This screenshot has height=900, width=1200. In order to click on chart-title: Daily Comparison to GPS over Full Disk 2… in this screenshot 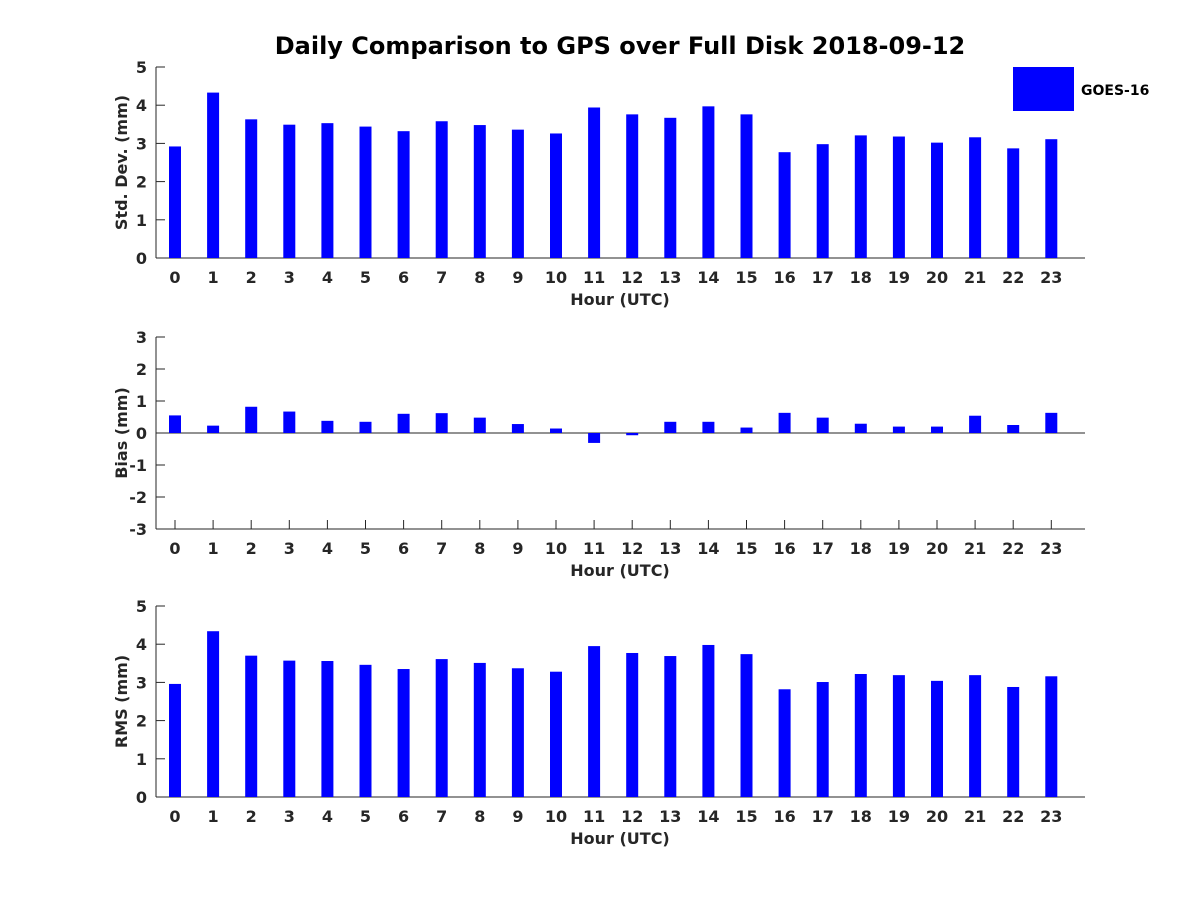, I will do `click(620, 46)`.